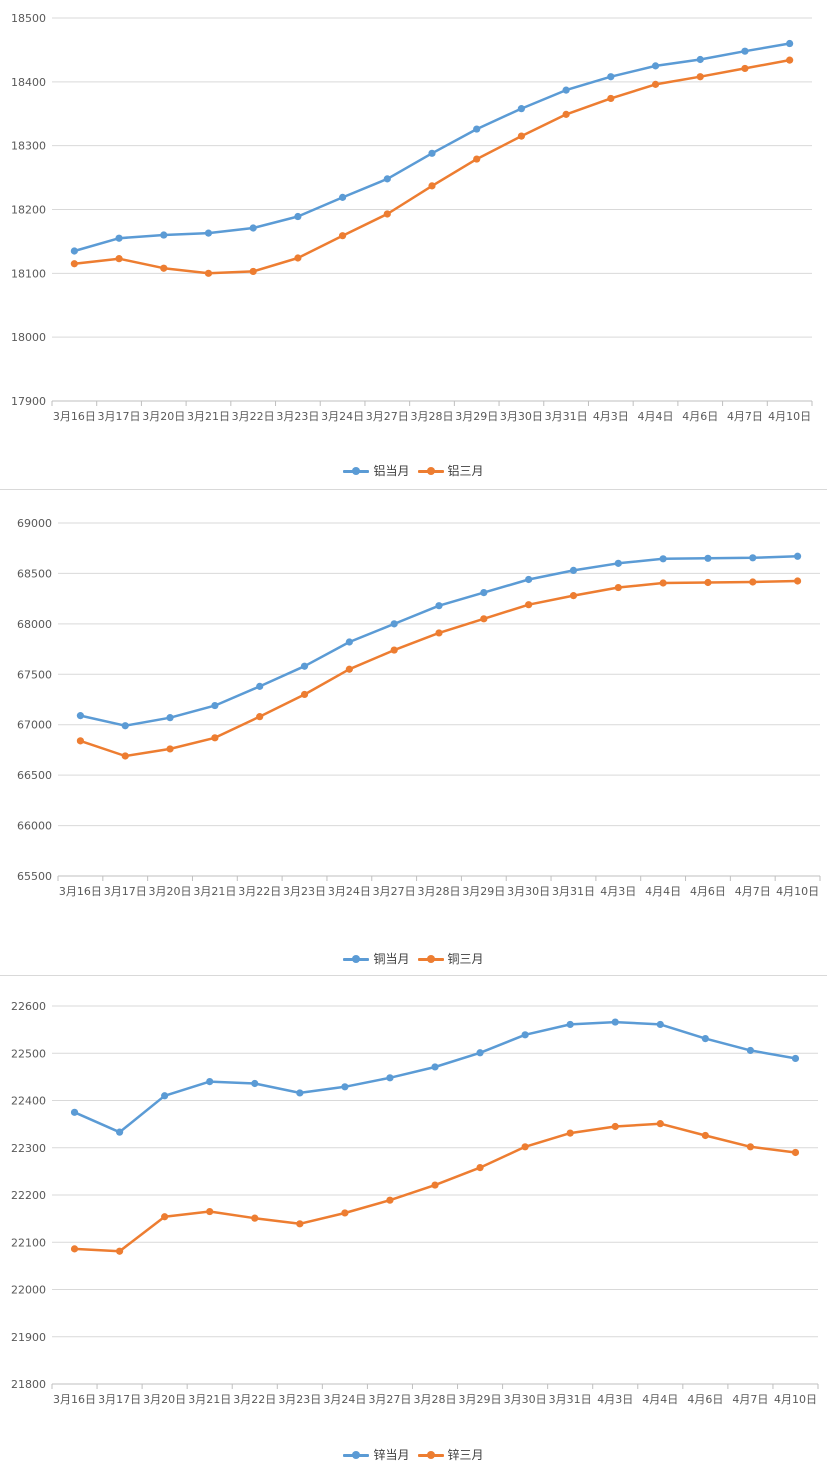  I want to click on y-tick-label: 22600, so click(28, 1006).